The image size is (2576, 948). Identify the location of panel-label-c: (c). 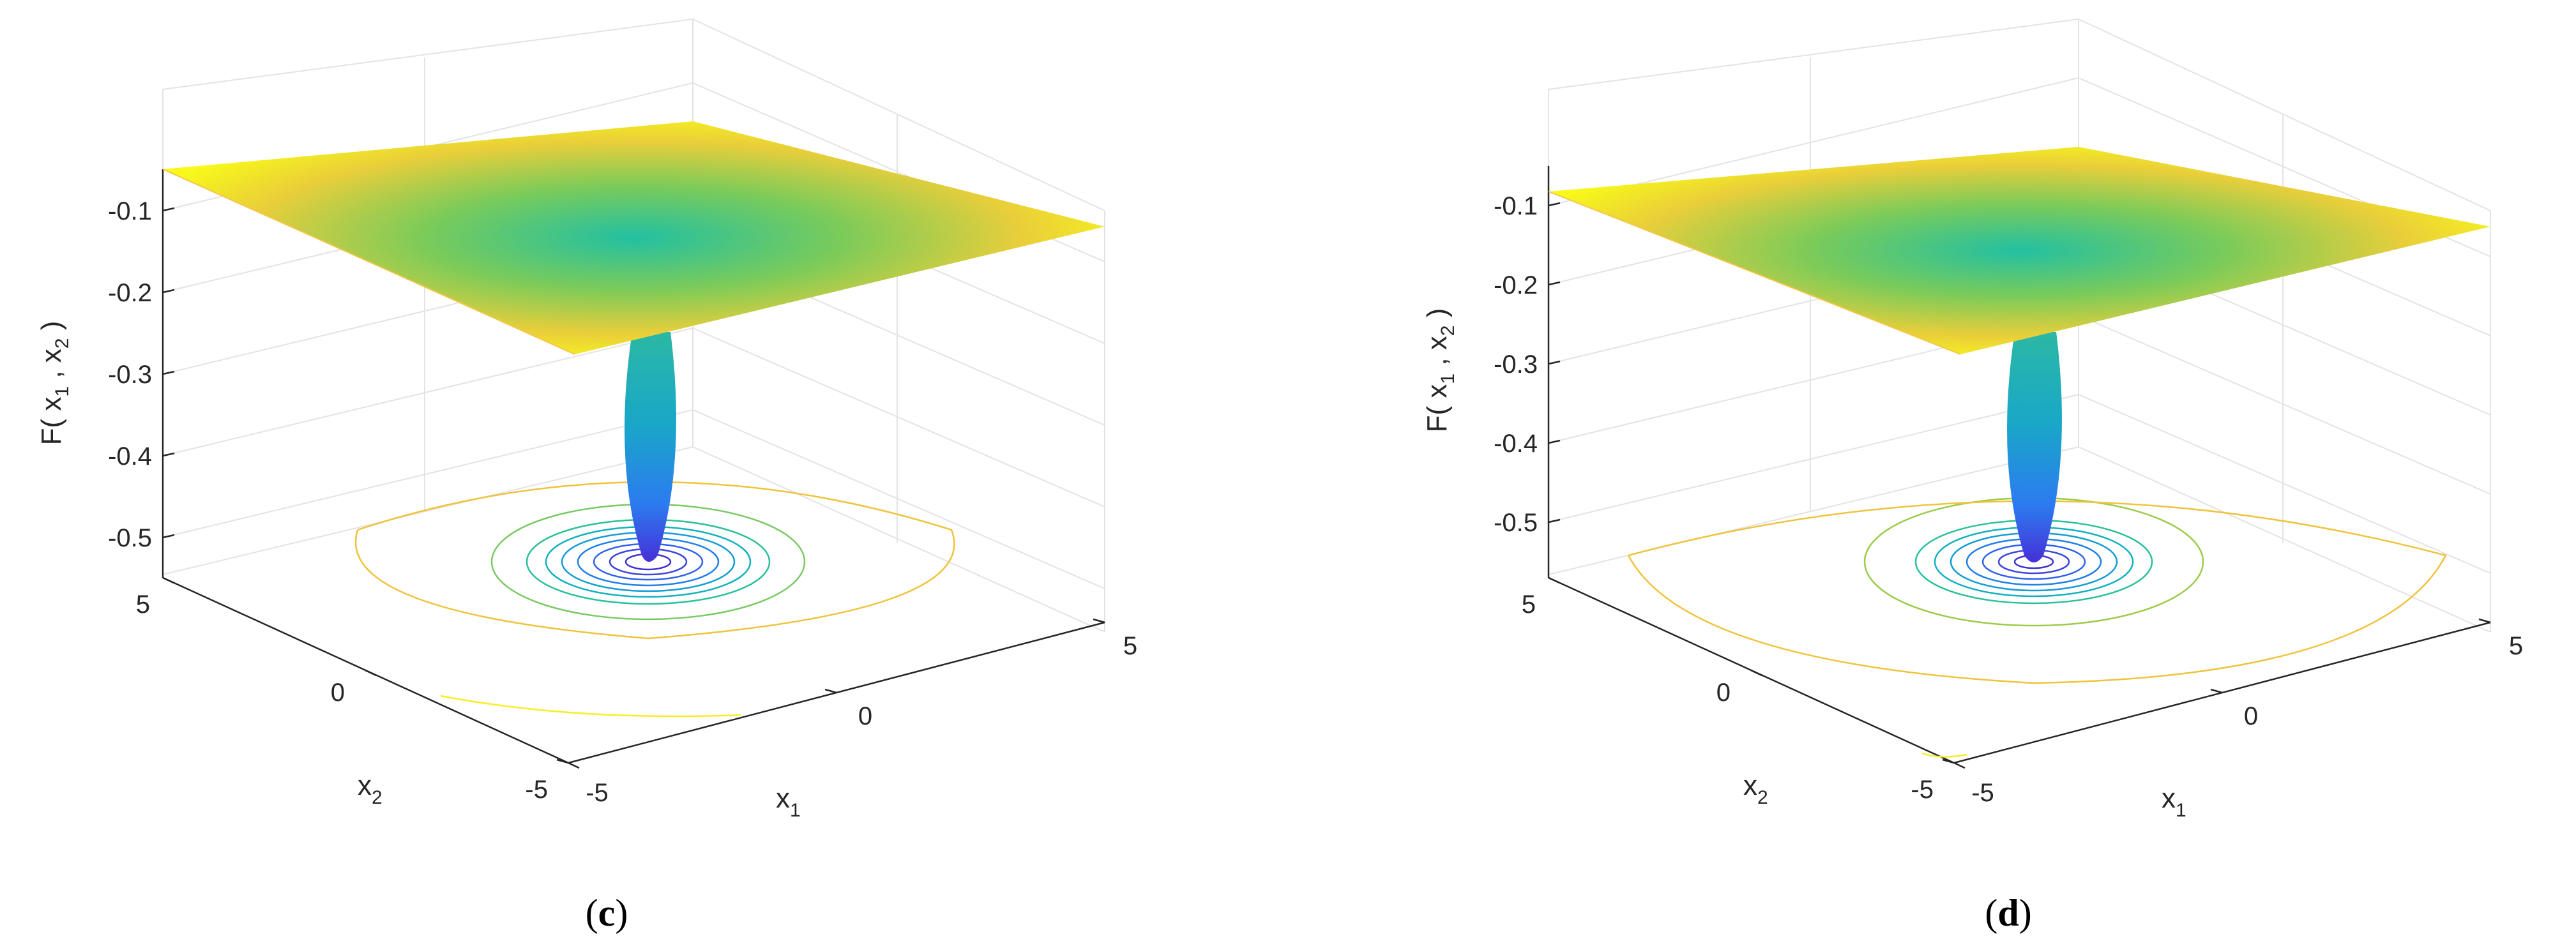
(607, 913).